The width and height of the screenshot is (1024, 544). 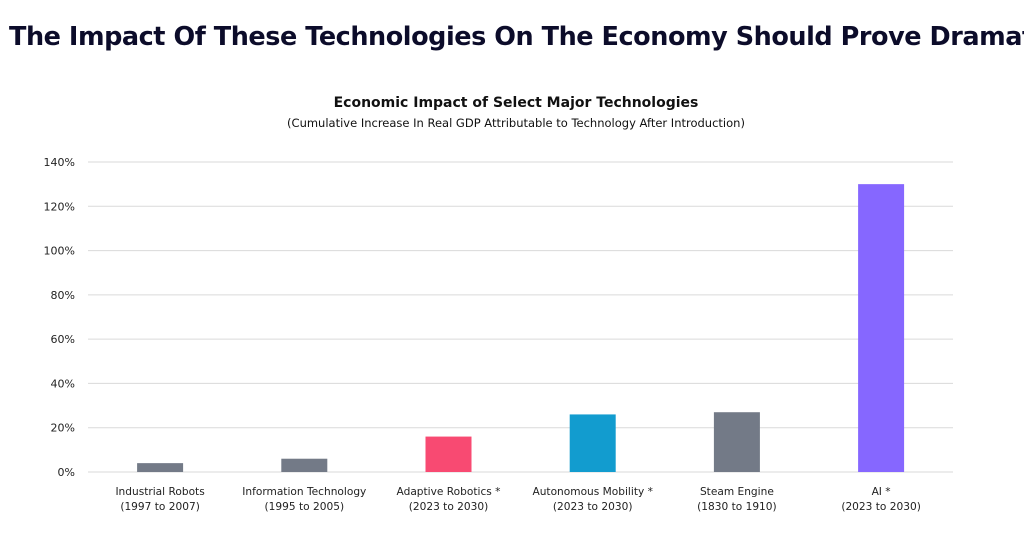 I want to click on x-tick-sublabel: (1997 to 2007), so click(x=160, y=507).